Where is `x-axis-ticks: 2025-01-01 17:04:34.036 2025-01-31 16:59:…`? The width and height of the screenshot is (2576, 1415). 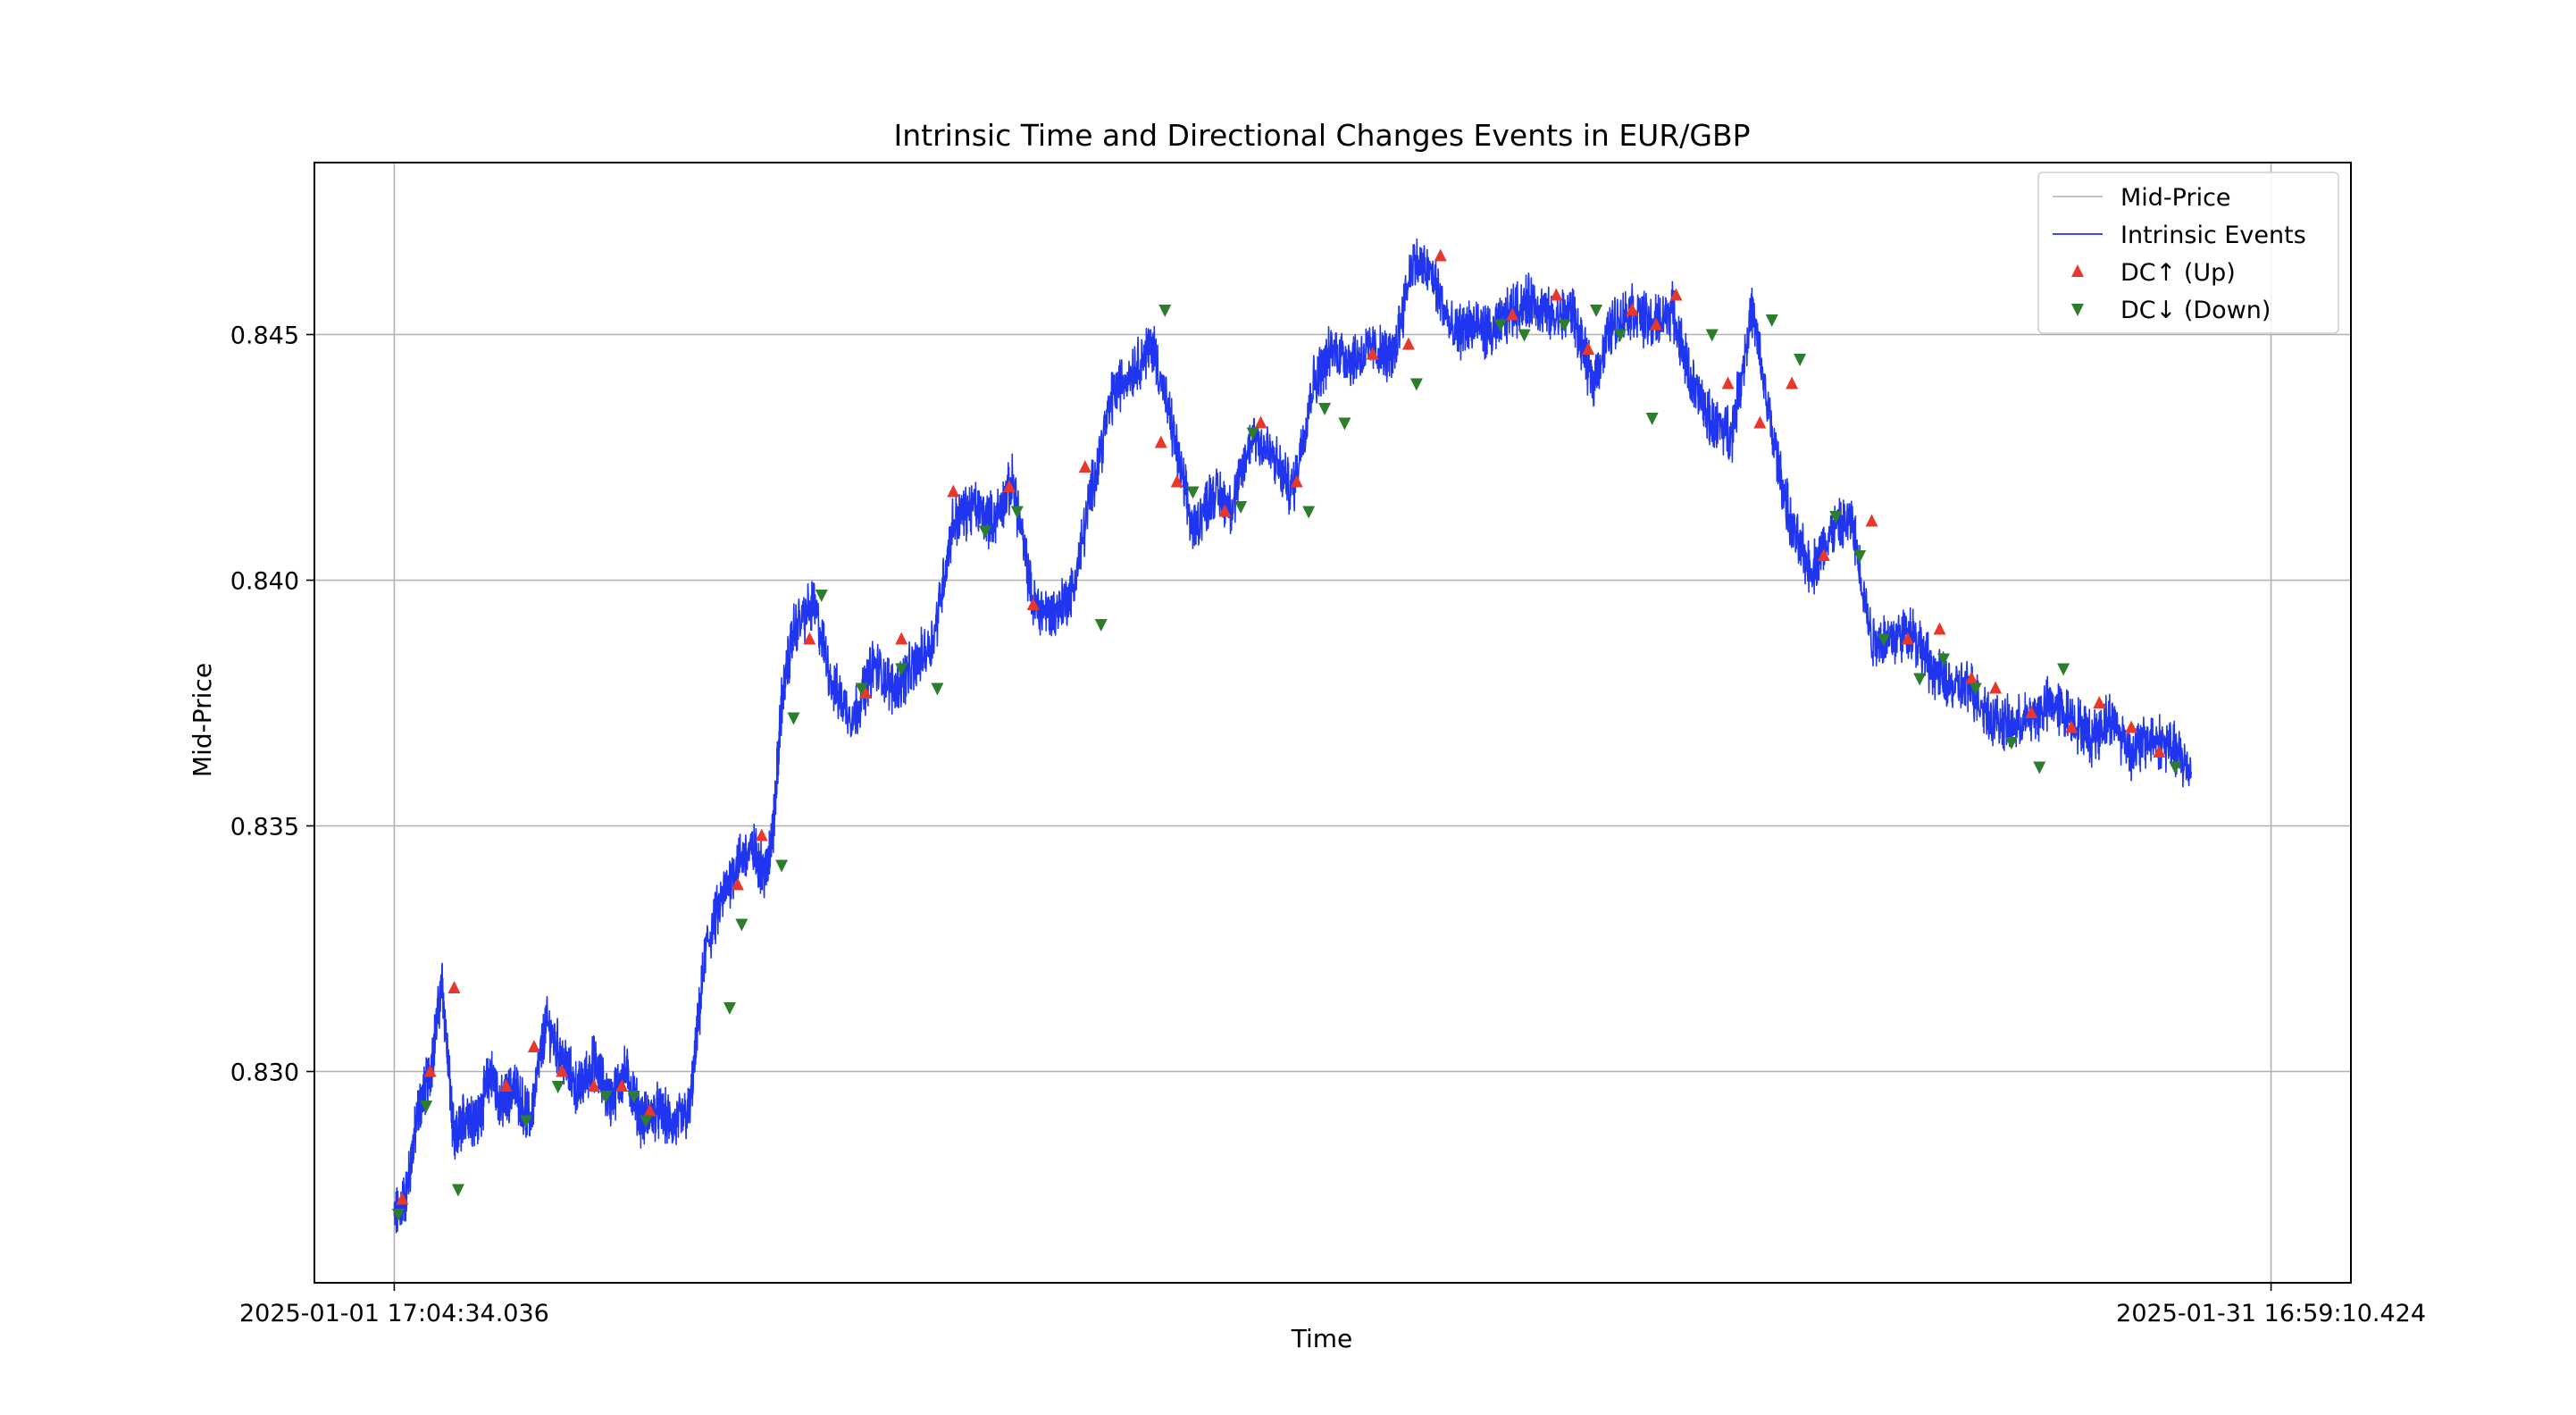 x-axis-ticks: 2025-01-01 17:04:34.036 2025-01-31 16:59:… is located at coordinates (1333, 1305).